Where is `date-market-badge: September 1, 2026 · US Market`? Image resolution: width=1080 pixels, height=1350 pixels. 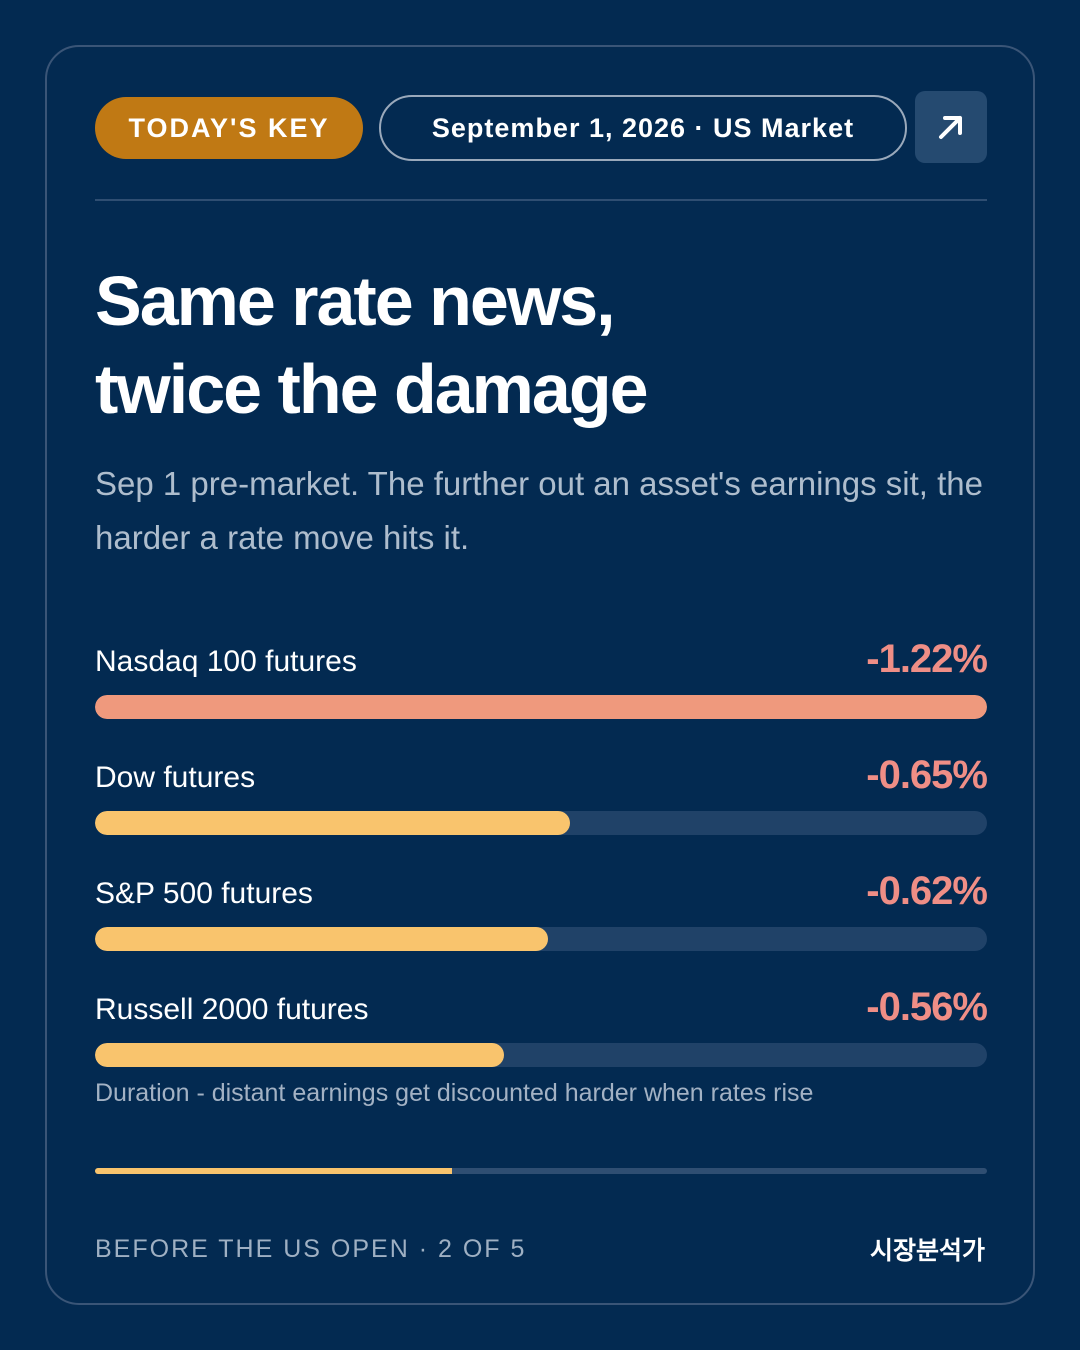
date-market-badge: September 1, 2026 · US Market is located at coordinates (643, 128).